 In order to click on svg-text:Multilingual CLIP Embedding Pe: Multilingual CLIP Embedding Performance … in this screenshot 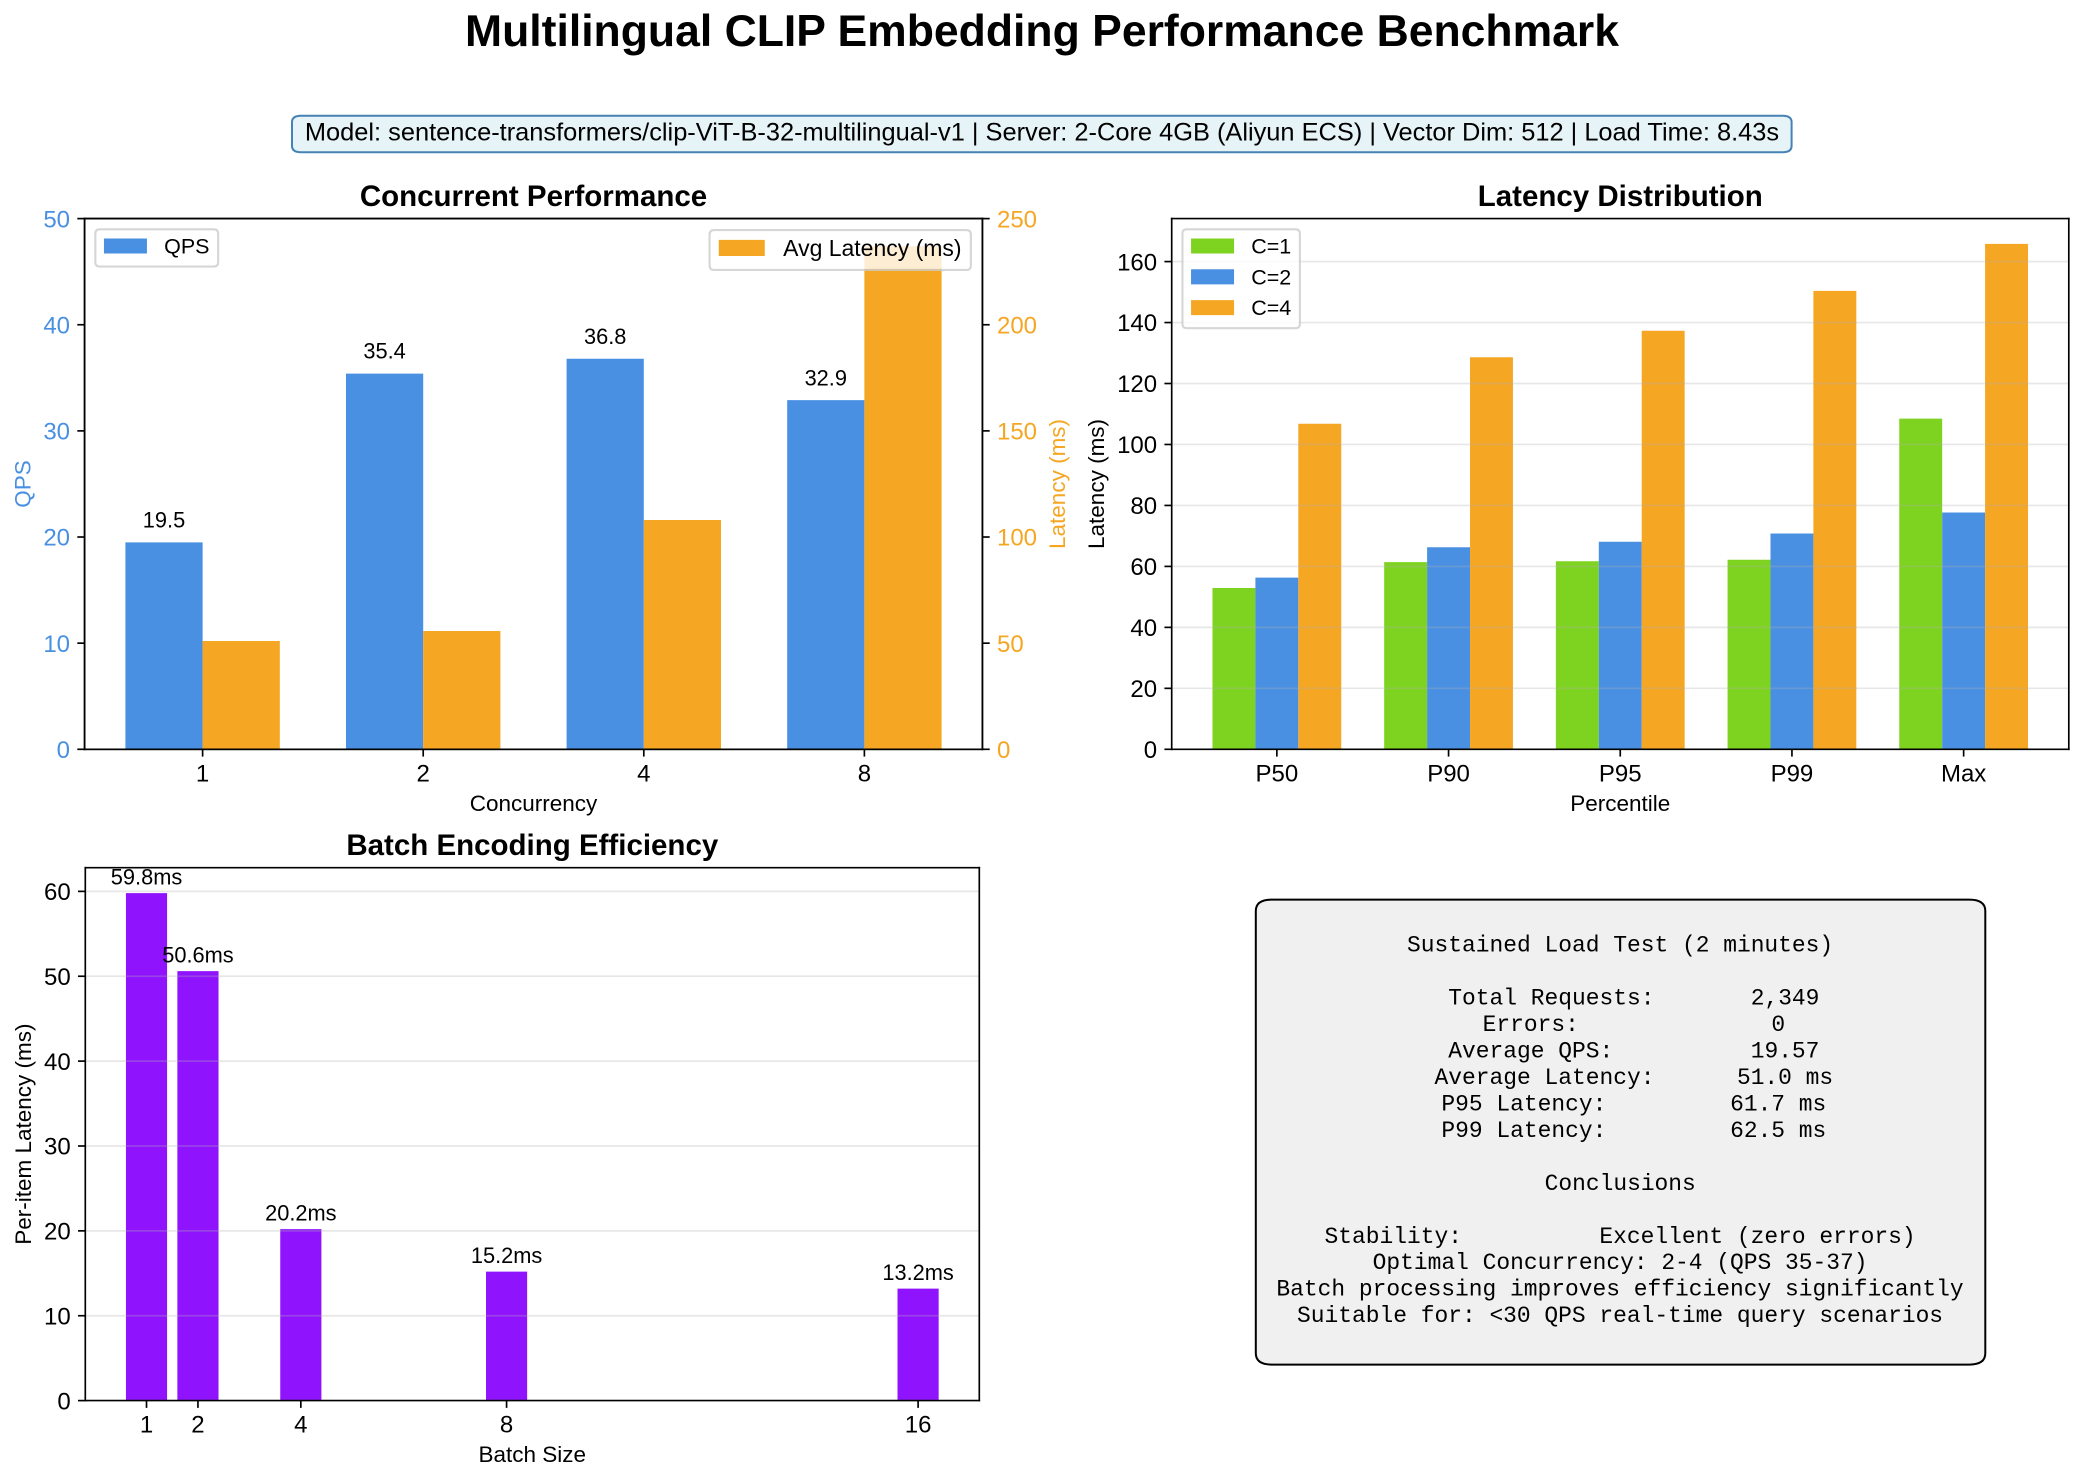, I will do `click(1042, 31)`.